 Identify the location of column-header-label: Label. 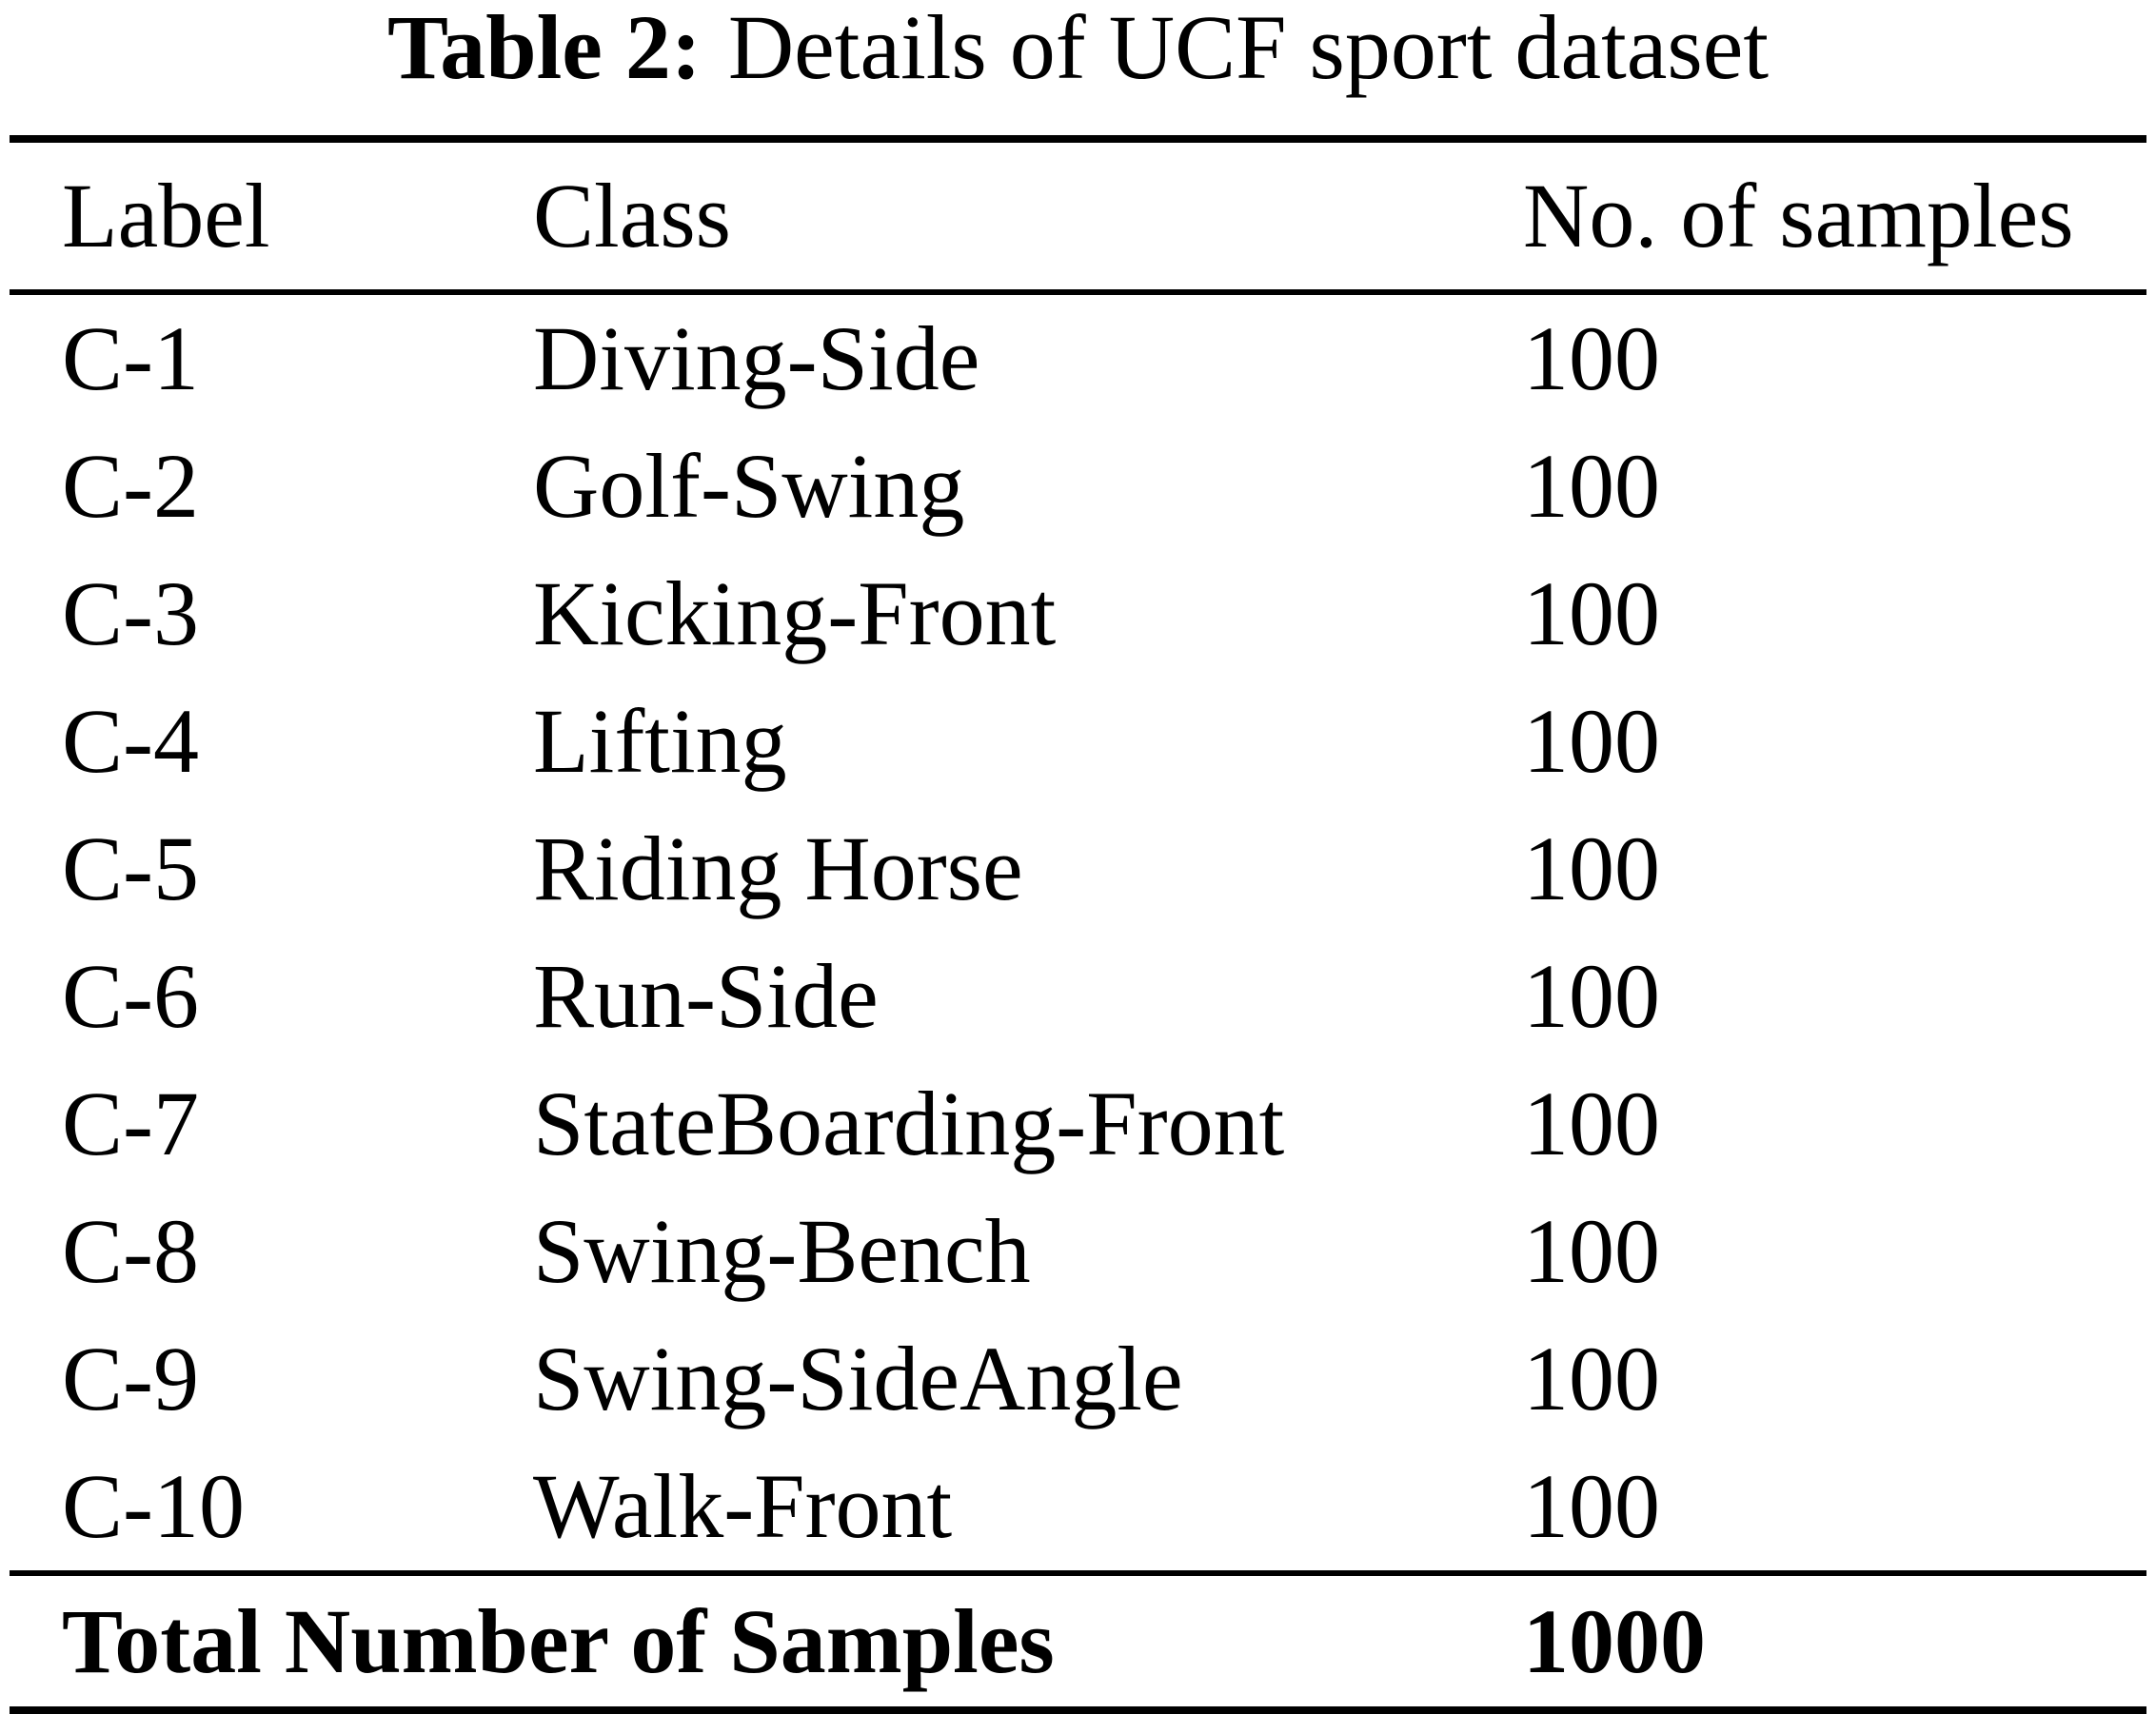
(166, 215).